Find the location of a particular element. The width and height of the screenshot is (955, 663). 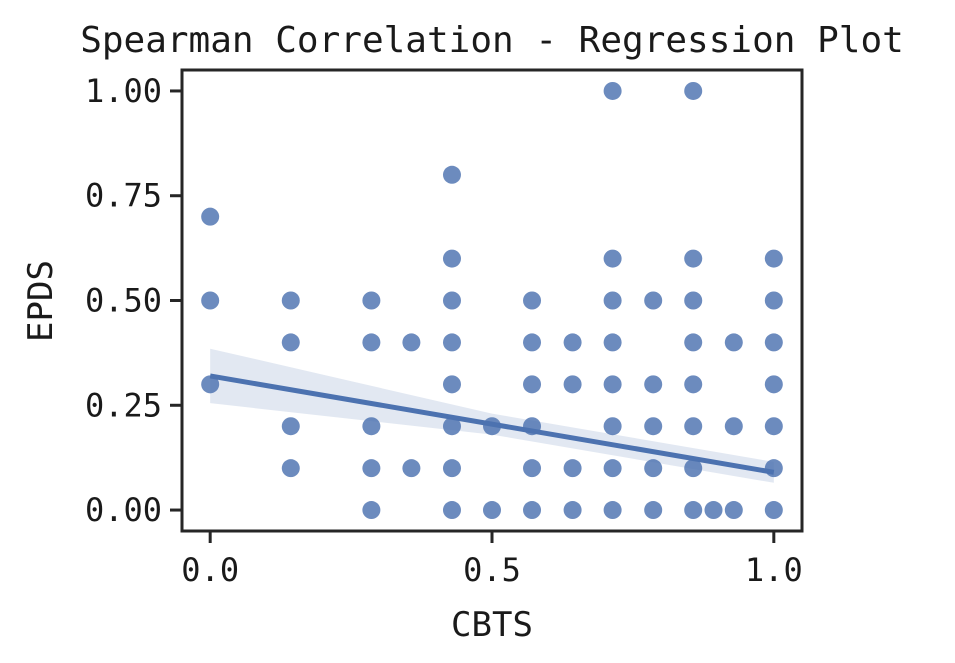

y-tick-label: 0.25 is located at coordinates (123, 405).